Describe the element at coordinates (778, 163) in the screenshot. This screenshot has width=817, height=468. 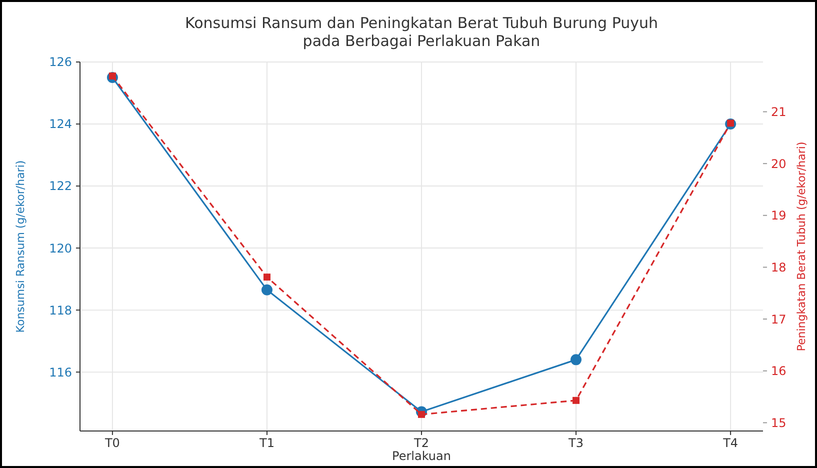
I see `y2-tick-label: 20` at that location.